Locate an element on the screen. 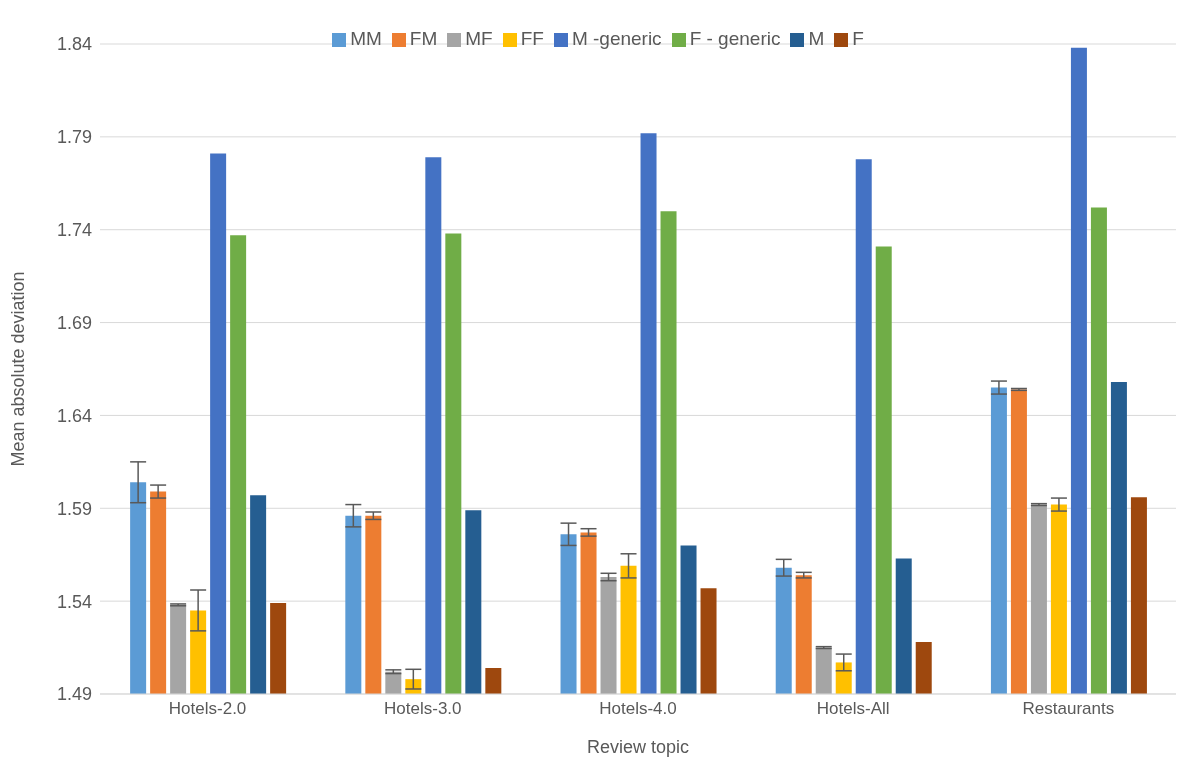 The width and height of the screenshot is (1196, 774). y-tick-label: 1.64 is located at coordinates (74, 415).